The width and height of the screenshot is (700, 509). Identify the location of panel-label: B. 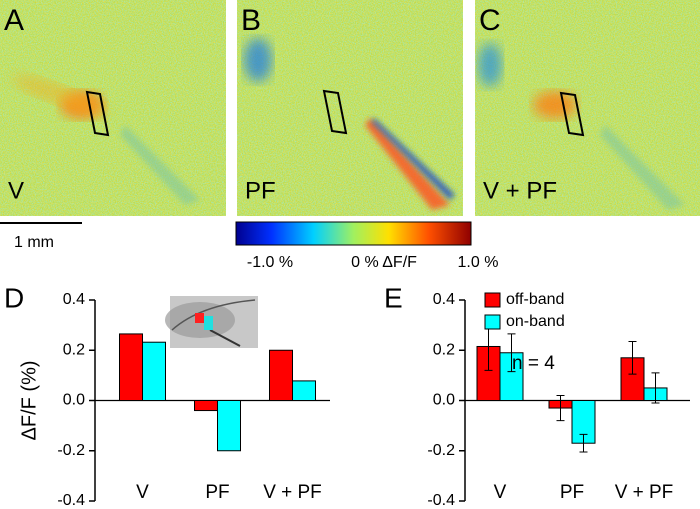
(251, 20).